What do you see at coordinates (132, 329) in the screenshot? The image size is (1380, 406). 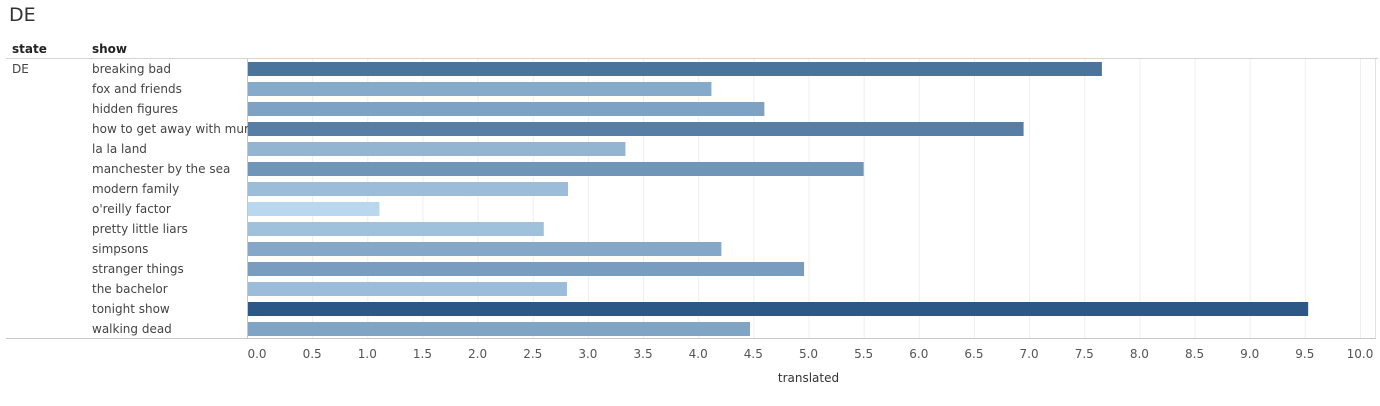 I see `row-label: walking dead` at bounding box center [132, 329].